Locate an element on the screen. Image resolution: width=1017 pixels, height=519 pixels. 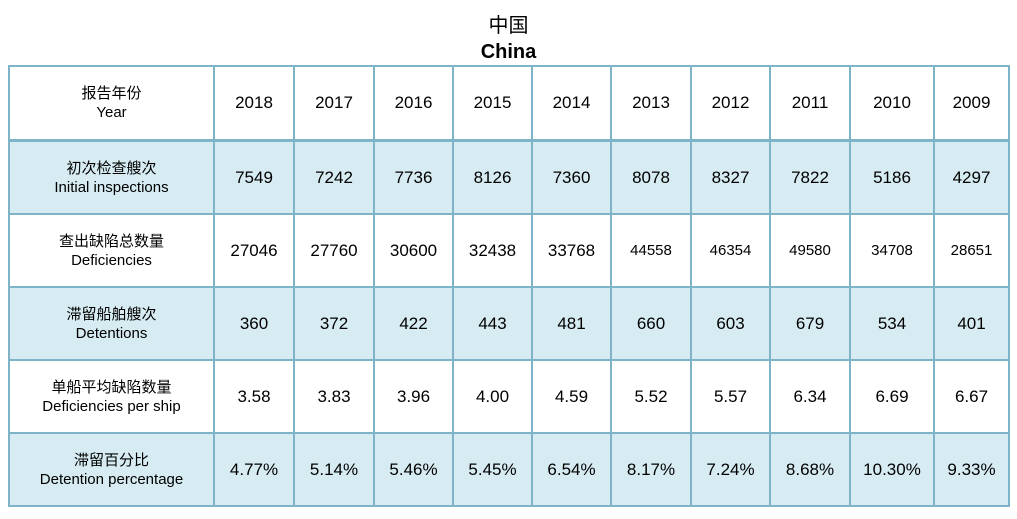
value-cell: 372 is located at coordinates (334, 323).